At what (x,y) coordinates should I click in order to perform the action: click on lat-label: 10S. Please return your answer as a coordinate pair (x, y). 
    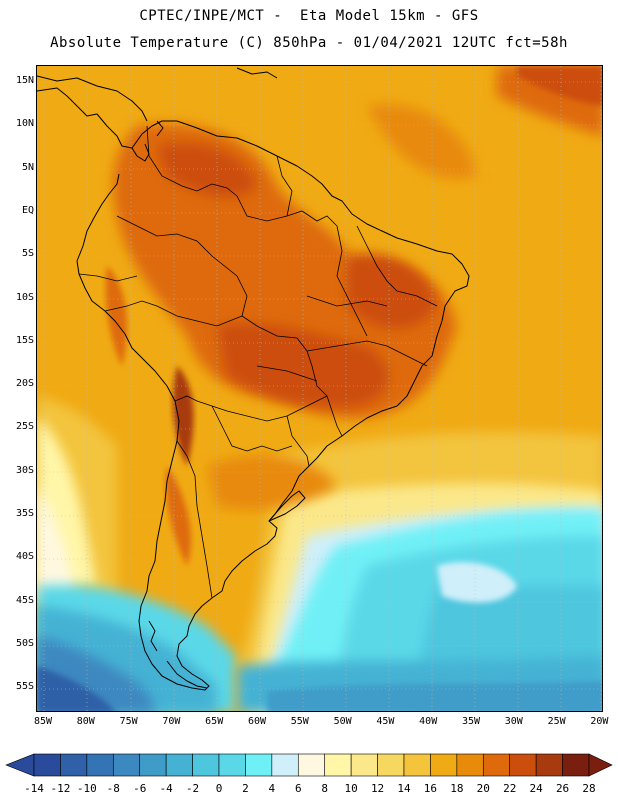
    Looking at the image, I should click on (24, 297).